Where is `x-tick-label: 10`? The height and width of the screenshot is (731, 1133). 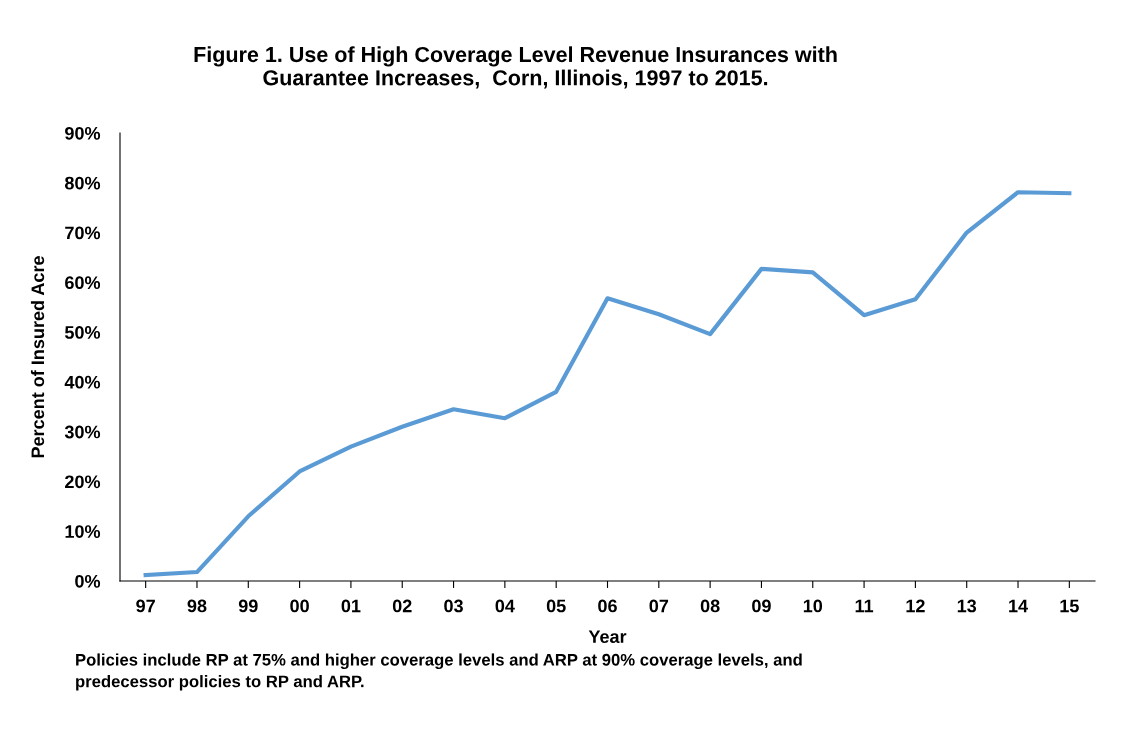 x-tick-label: 10 is located at coordinates (813, 606).